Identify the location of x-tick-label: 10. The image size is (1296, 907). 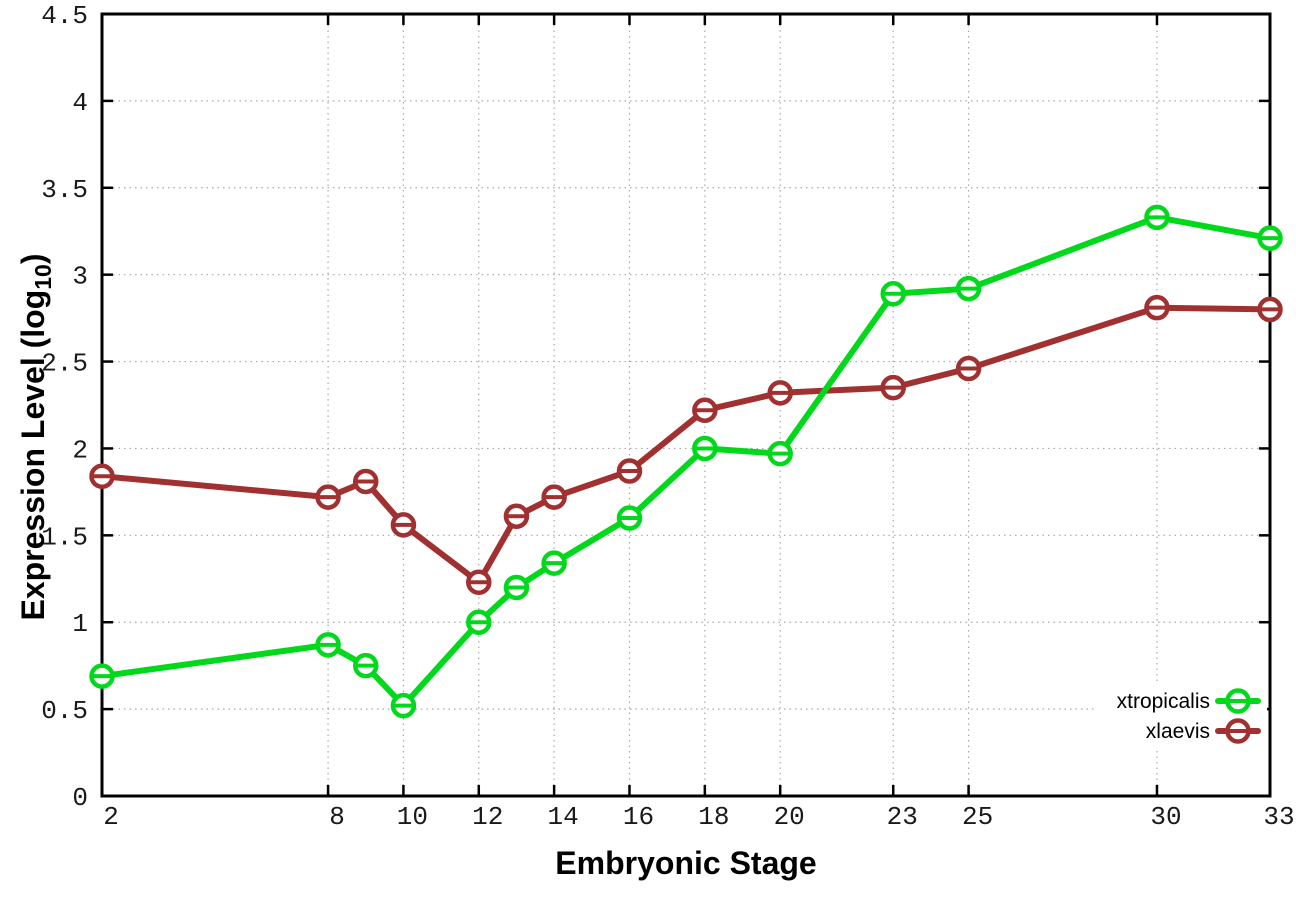
(412, 817).